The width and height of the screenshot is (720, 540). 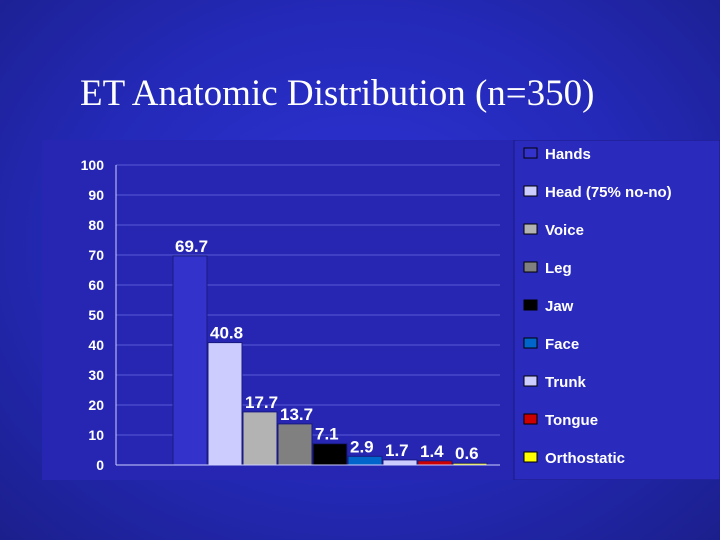 I want to click on y-tick-label: 0, so click(x=100, y=465).